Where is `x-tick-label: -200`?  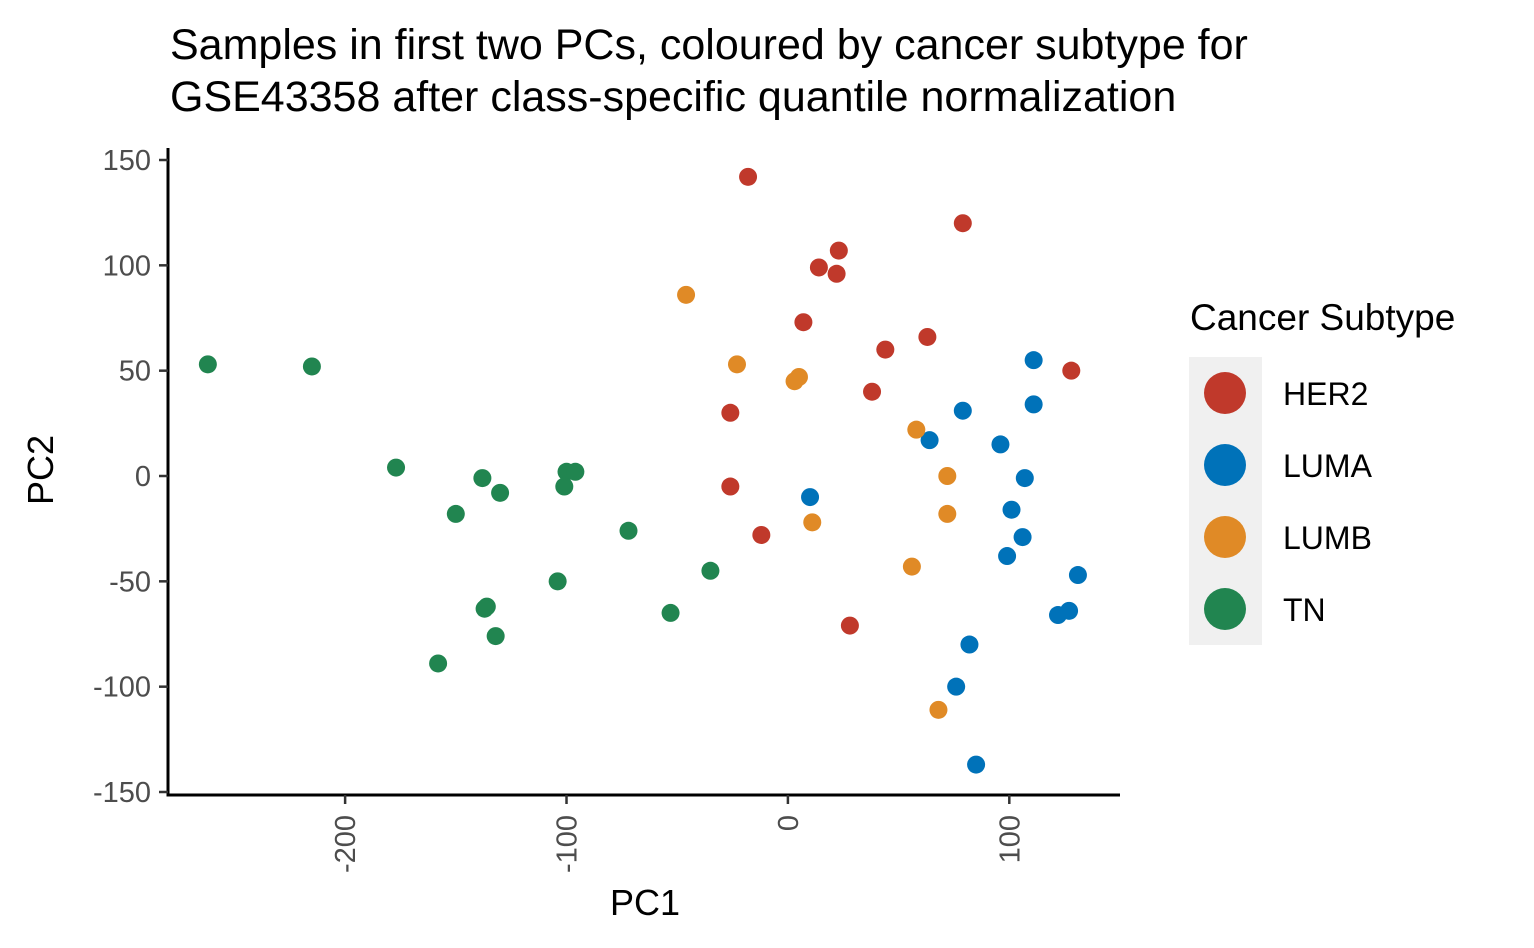
x-tick-label: -200 is located at coordinates (346, 844).